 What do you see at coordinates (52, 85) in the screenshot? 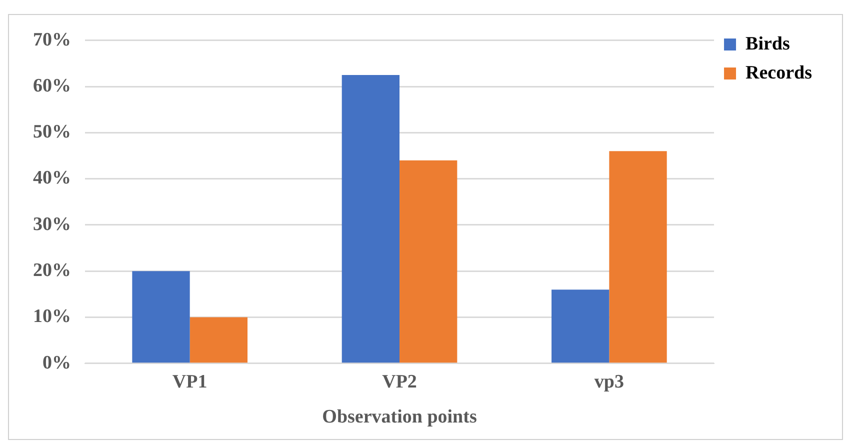
I see `y-tick-label: 60%` at bounding box center [52, 85].